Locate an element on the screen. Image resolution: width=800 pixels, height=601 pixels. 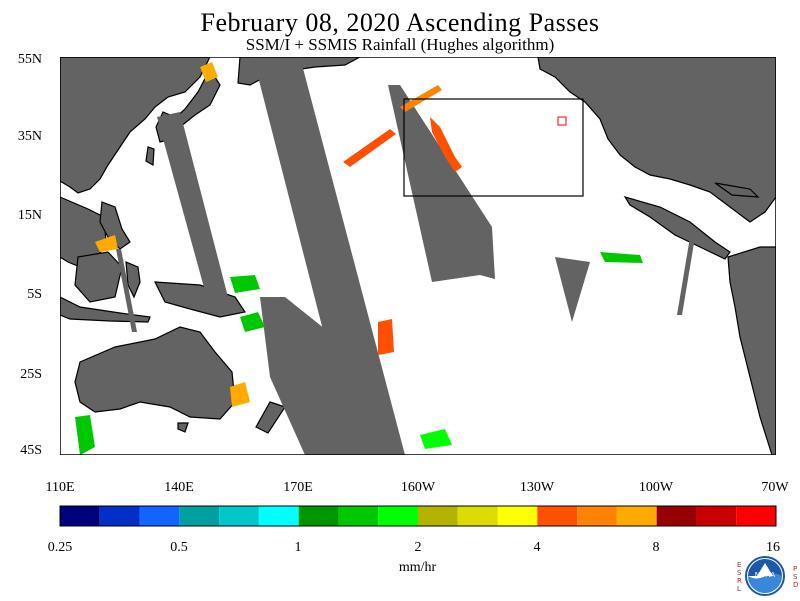
swath-gap-central is located at coordinates (329, 256).